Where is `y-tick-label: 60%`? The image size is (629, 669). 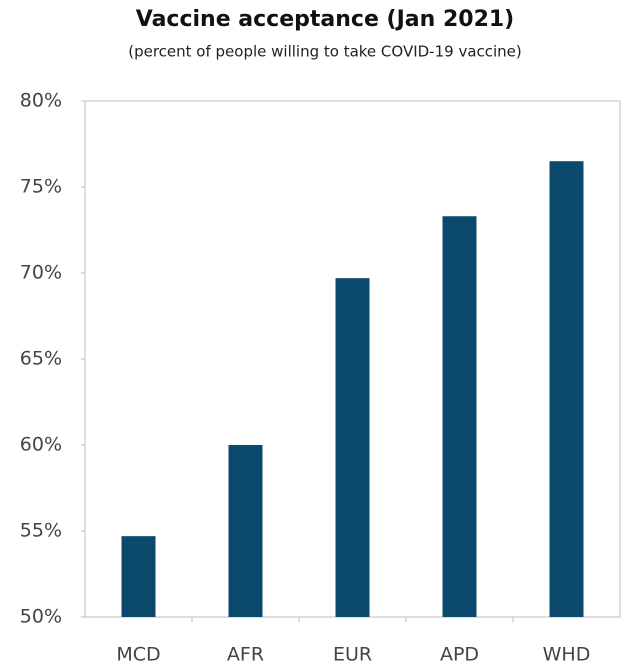
y-tick-label: 60% is located at coordinates (41, 445).